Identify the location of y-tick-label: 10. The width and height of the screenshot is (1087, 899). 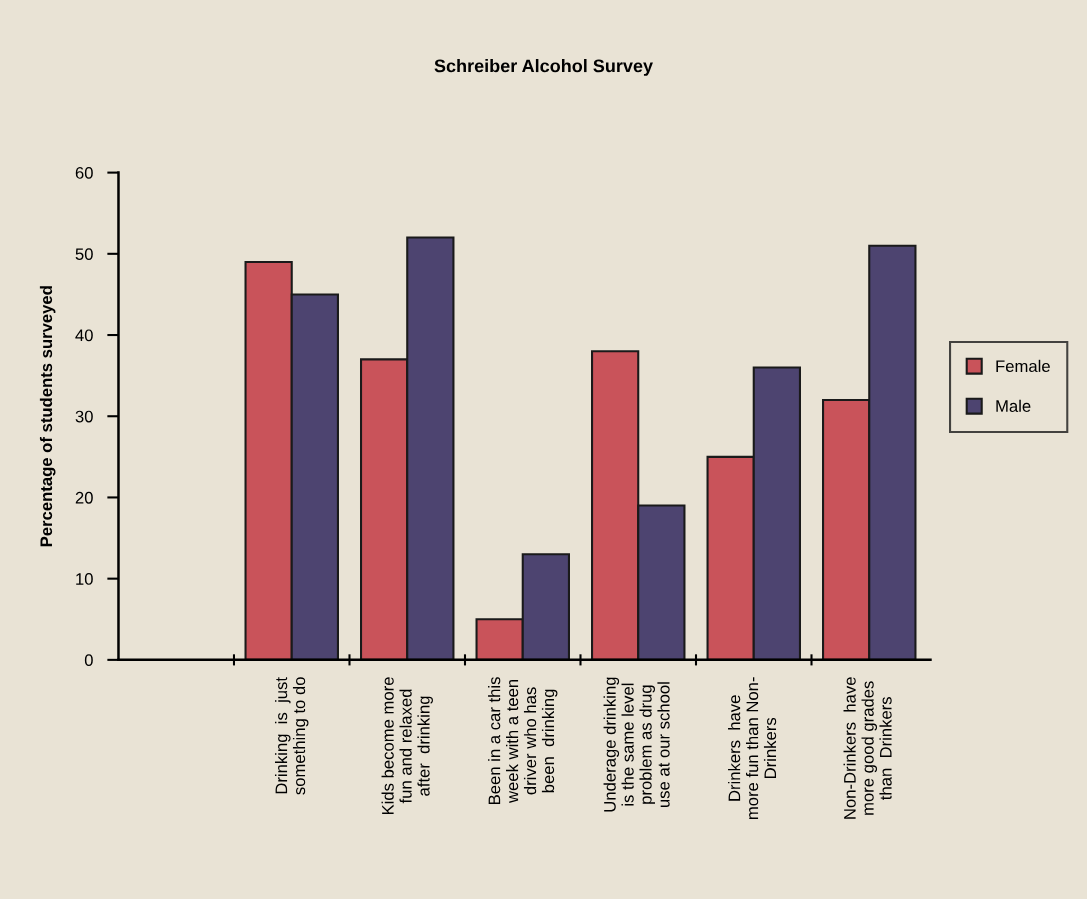
(84, 579).